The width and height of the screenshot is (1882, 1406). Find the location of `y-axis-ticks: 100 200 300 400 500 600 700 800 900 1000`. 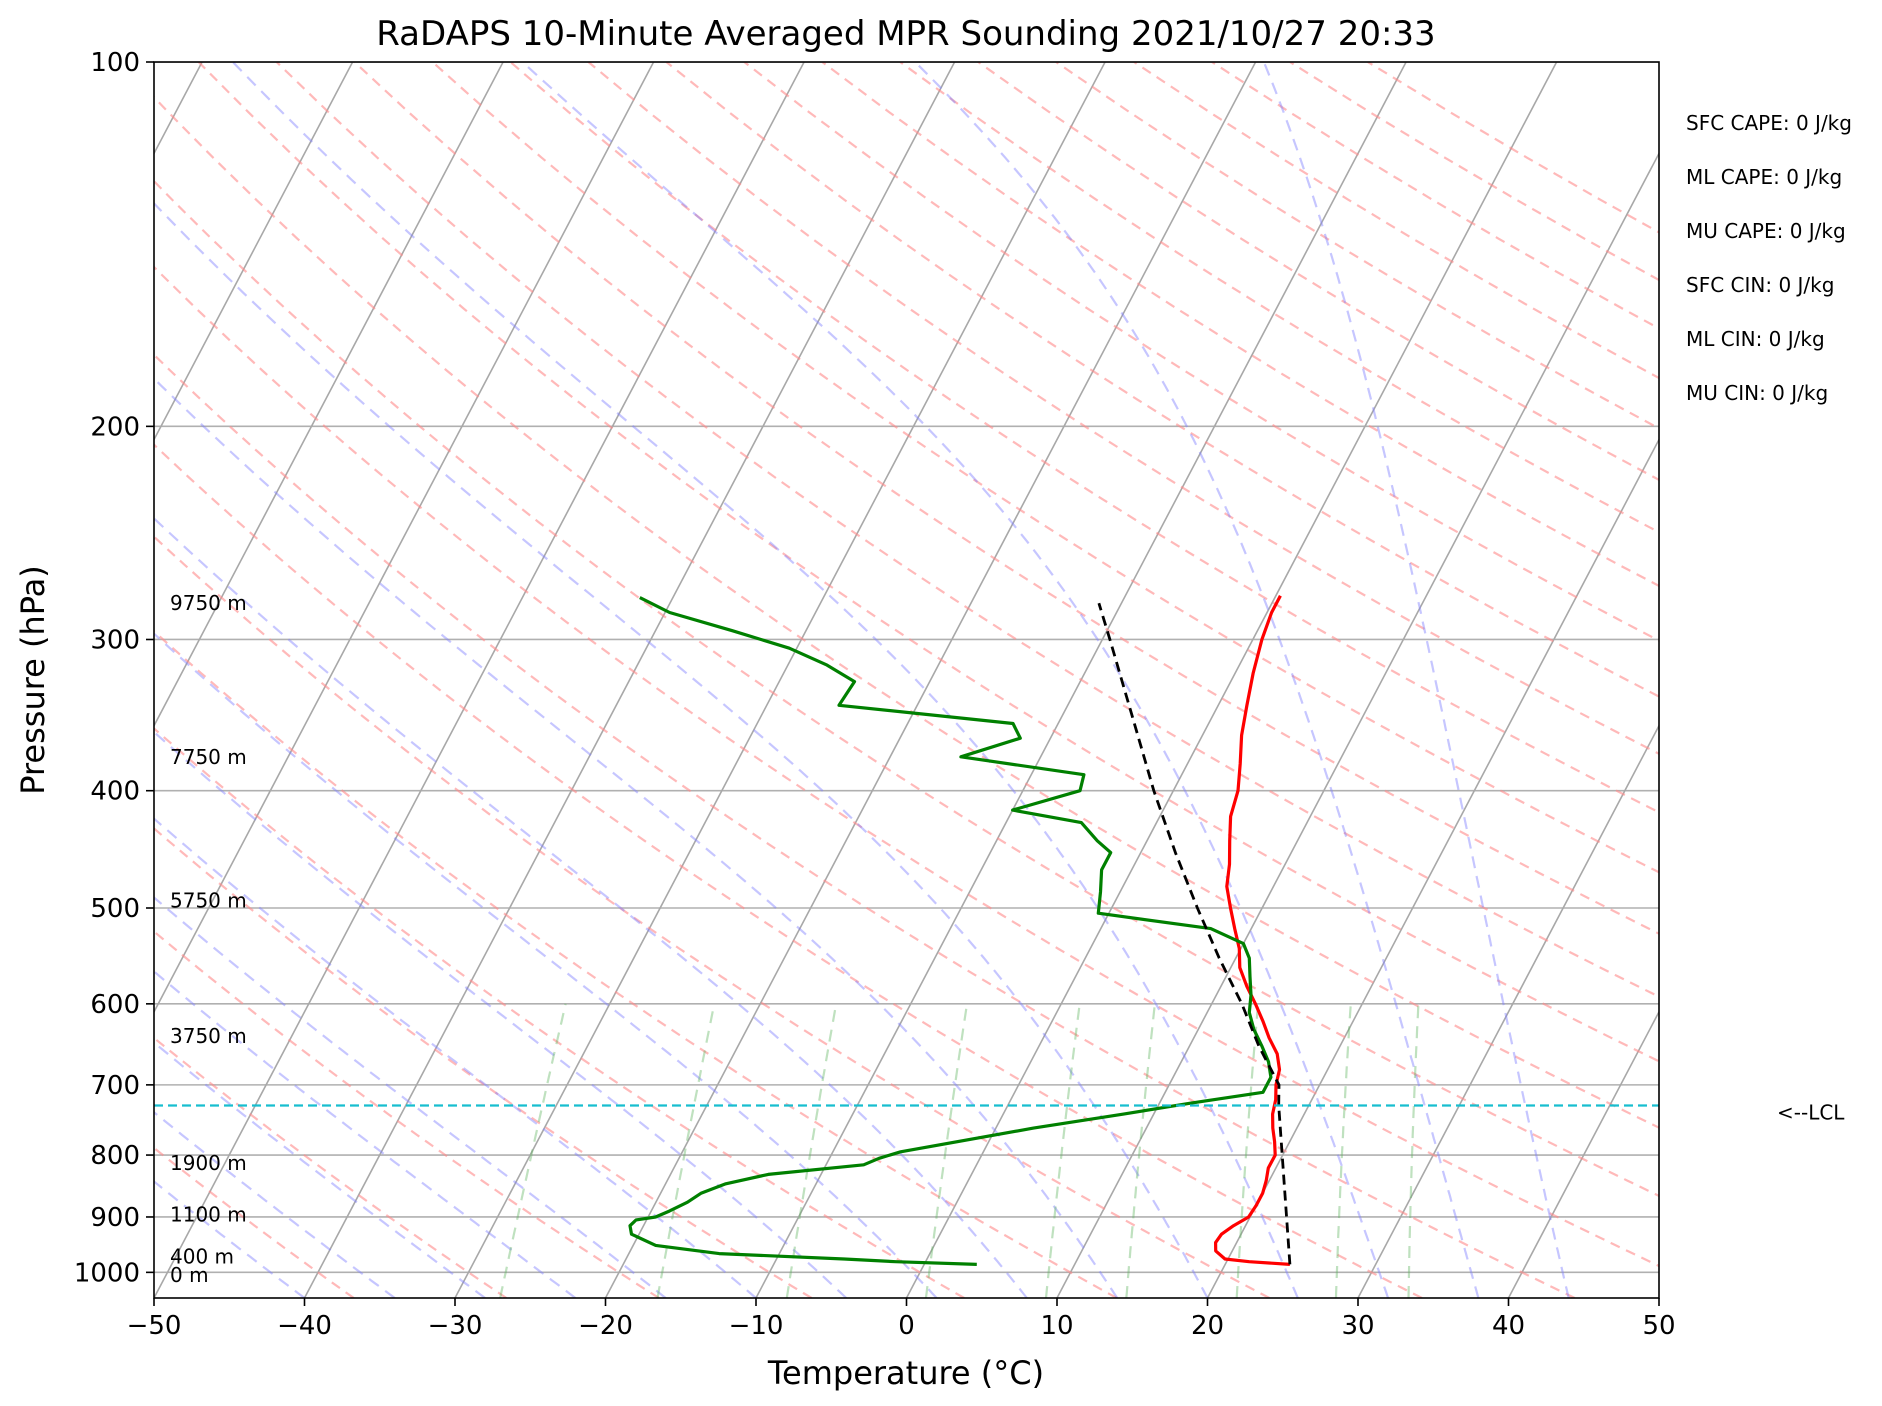

y-axis-ticks: 100 200 300 400 500 600 700 800 900 1000 is located at coordinates (114, 668).